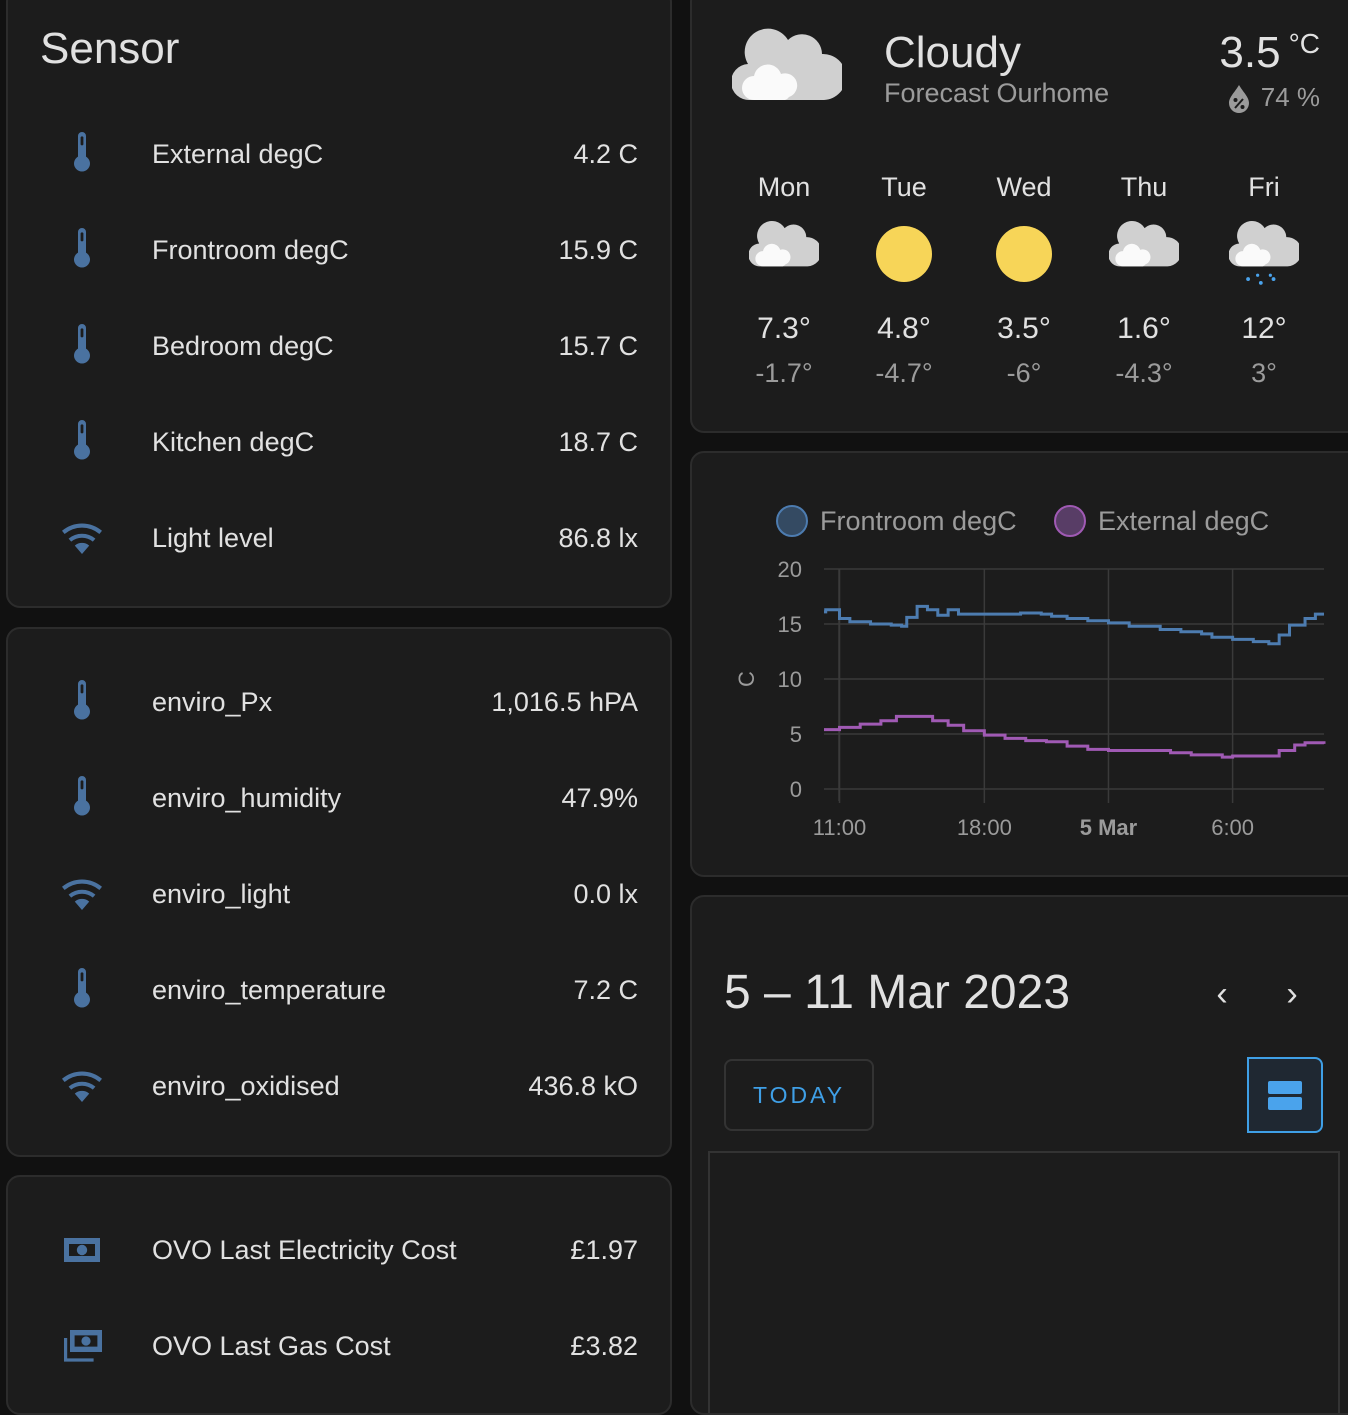  Describe the element at coordinates (605, 893) in the screenshot. I see `entity-value: 0.0 lx` at that location.